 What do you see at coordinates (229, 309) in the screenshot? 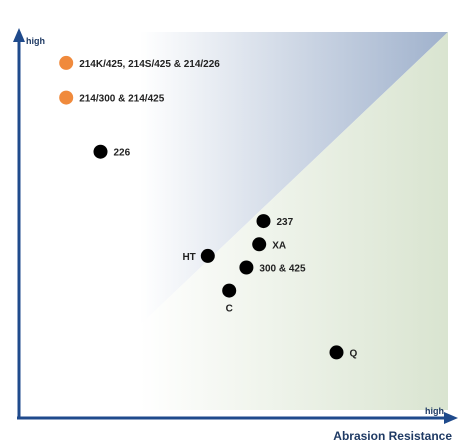
I see `data-point-label-7: C` at bounding box center [229, 309].